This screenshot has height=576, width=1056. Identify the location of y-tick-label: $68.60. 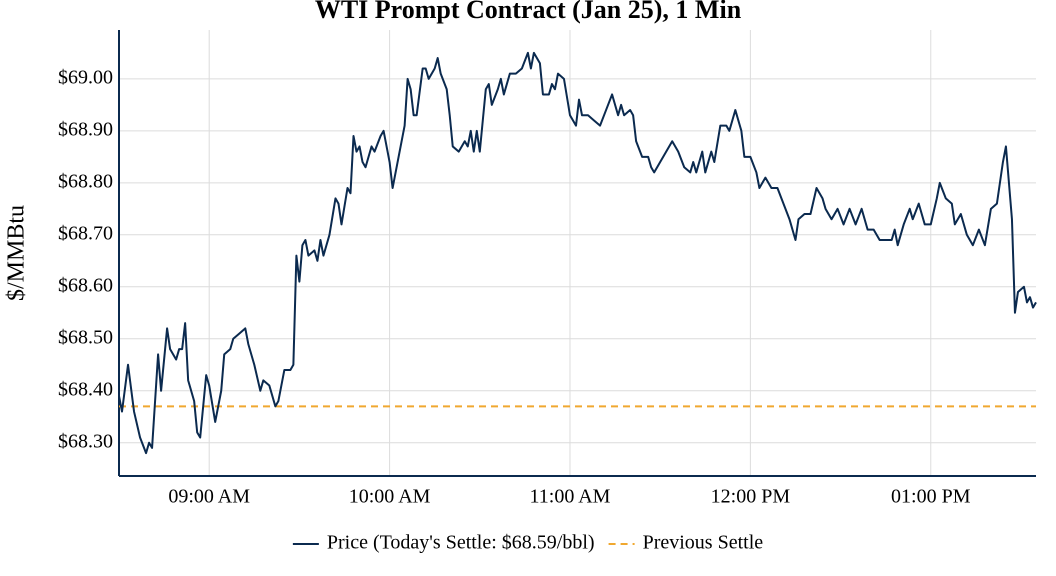
(85, 285).